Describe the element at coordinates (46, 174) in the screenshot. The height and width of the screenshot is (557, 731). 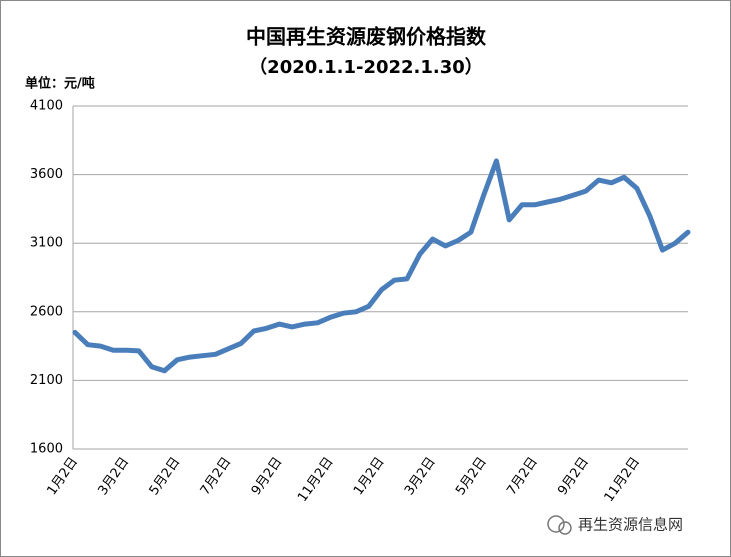
I see `y-tick-label: 3600` at that location.